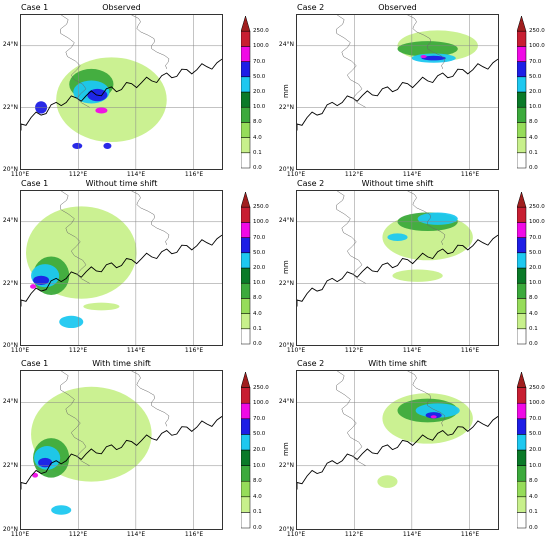  I want to click on longitude-tick-label: 116°E, so click(470, 350).